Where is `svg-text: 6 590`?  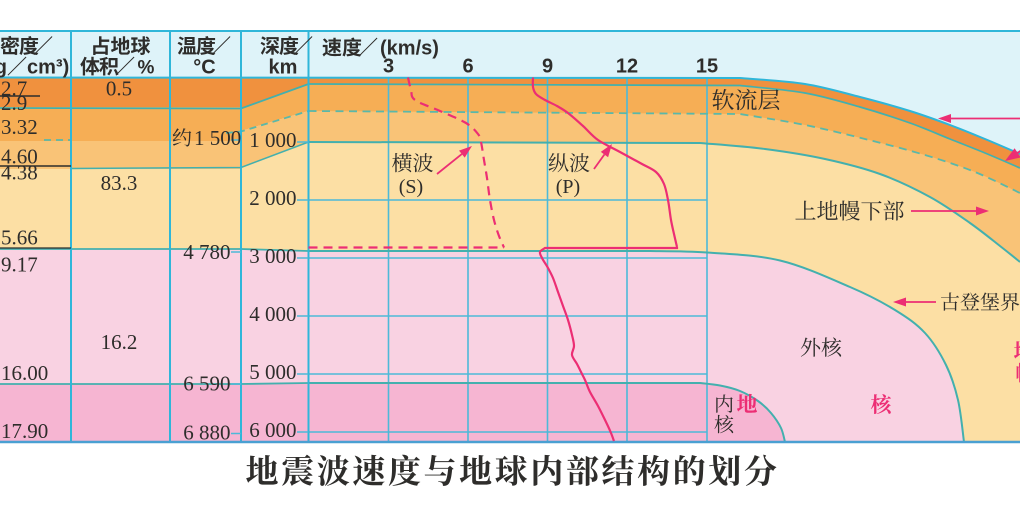 svg-text: 6 590 is located at coordinates (206, 384).